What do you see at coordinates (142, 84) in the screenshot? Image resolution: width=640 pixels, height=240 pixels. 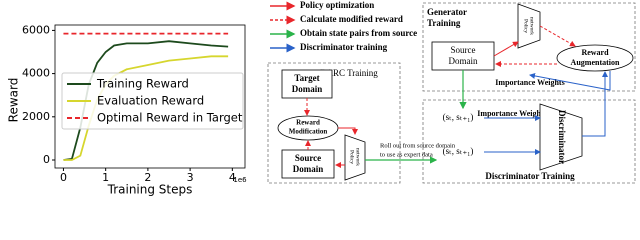 I see `legend-label: Training Reward` at bounding box center [142, 84].